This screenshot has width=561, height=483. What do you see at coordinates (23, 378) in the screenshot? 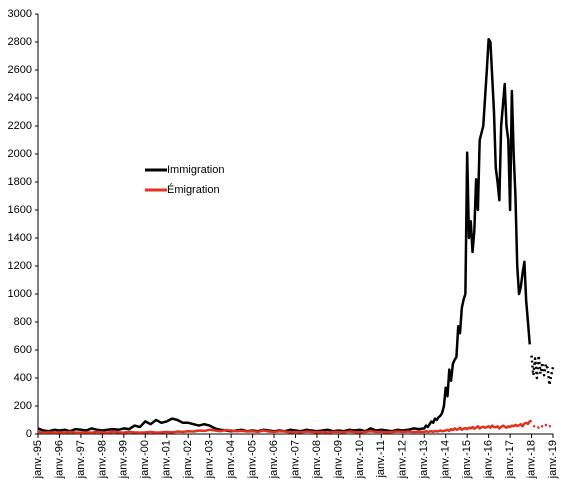
I see `y-tick-label: 400` at bounding box center [23, 378].